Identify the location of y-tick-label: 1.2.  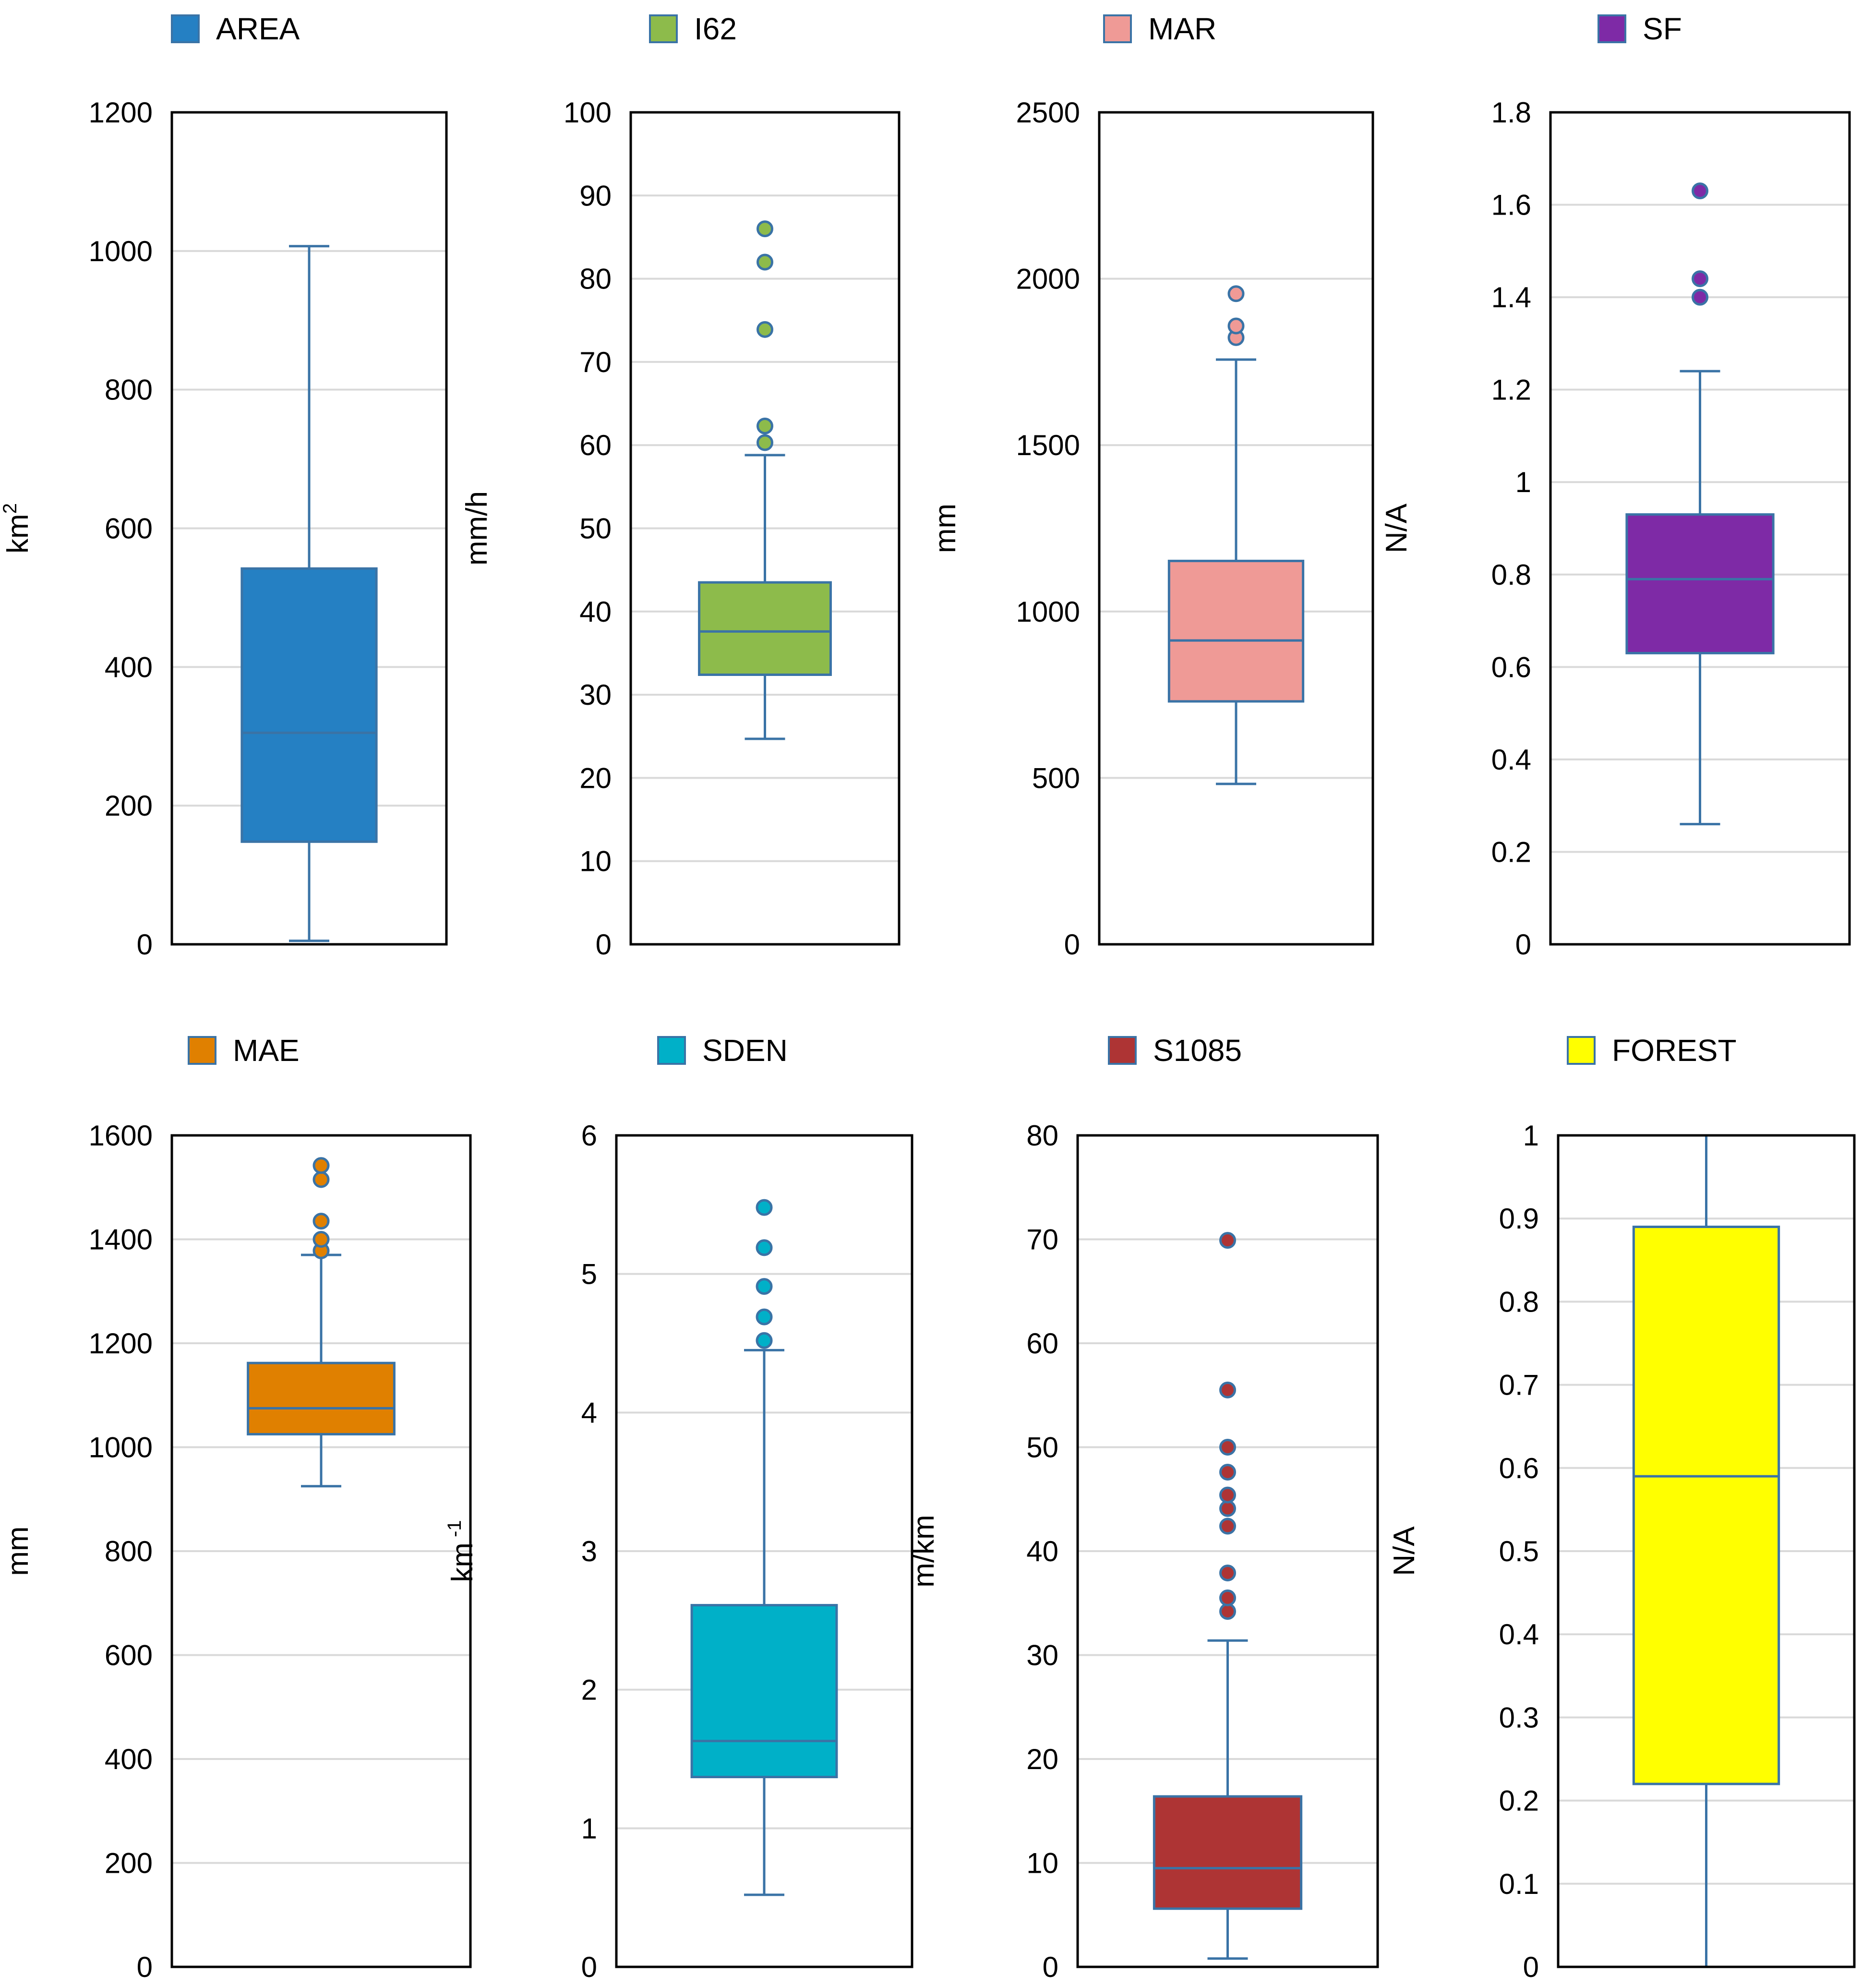
(1511, 390).